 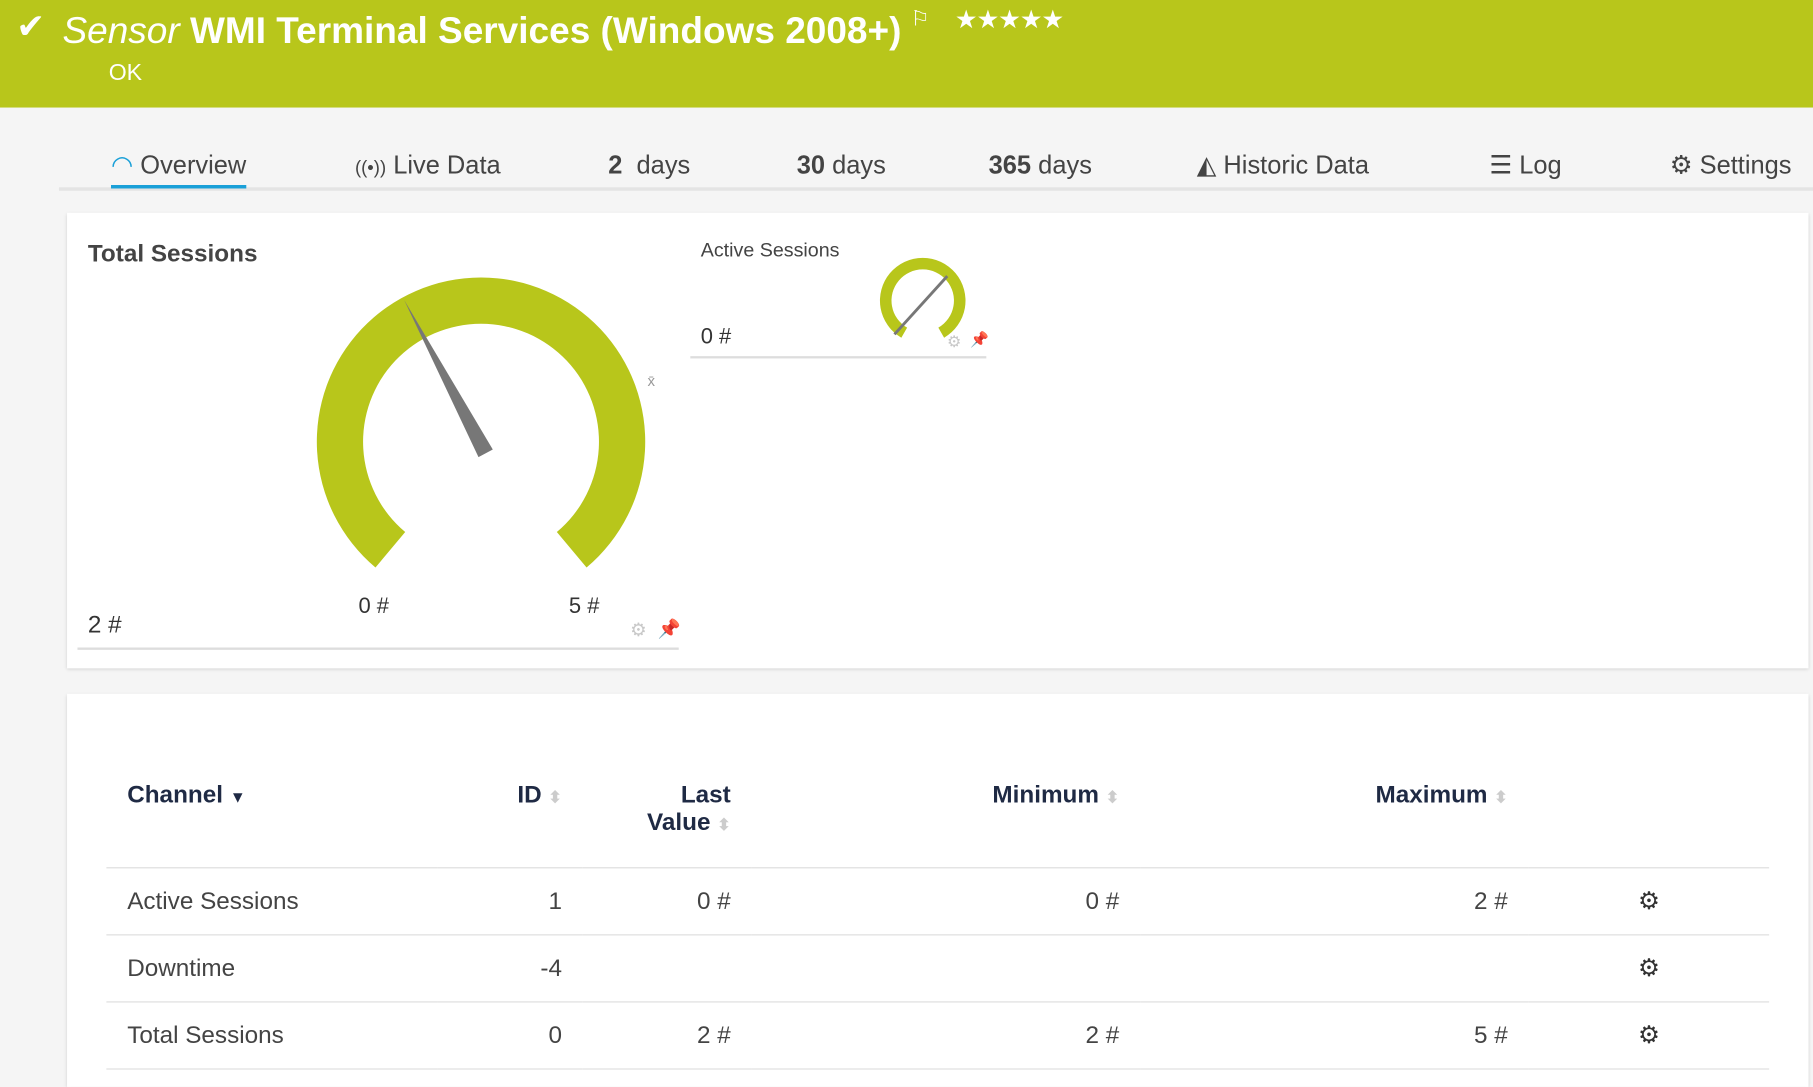 I want to click on cell-channel: Total Sessions, so click(x=272, y=1035).